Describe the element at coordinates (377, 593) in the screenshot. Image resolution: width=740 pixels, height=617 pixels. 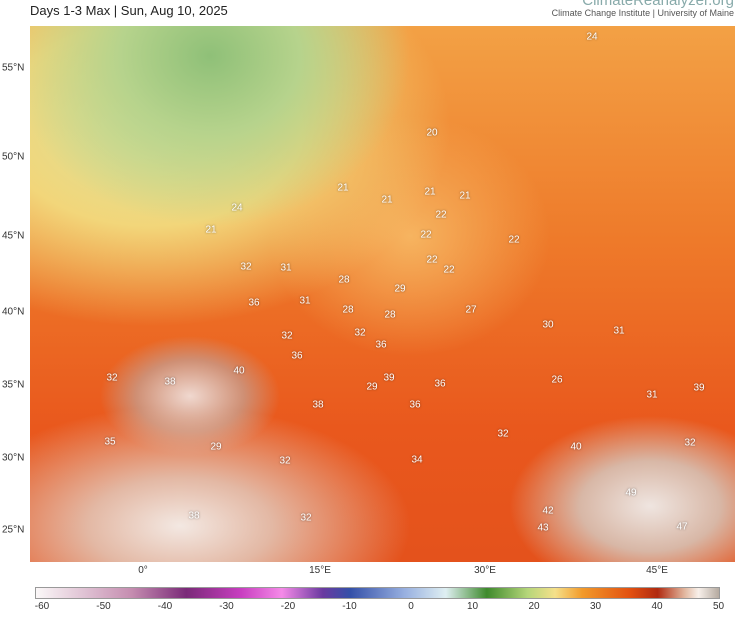
I see `colorbar` at that location.